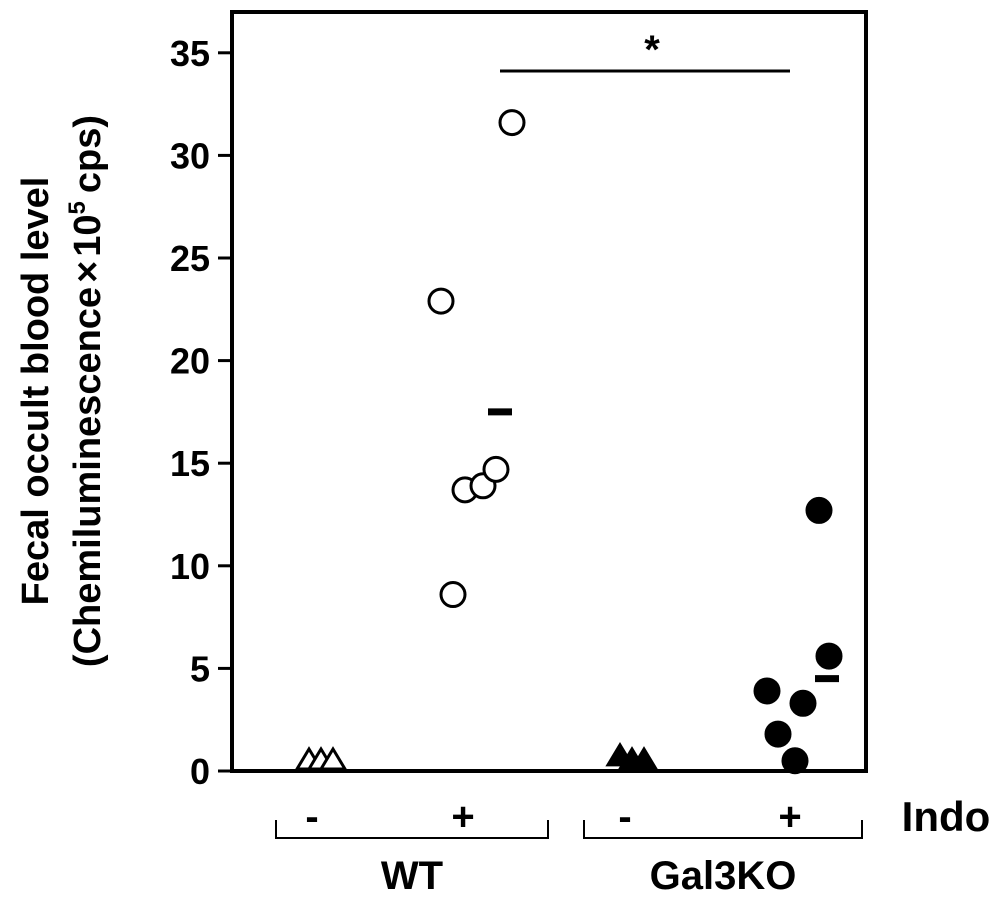 The image size is (1005, 901). Describe the element at coordinates (36, 391) in the screenshot. I see `y-axis-title-line1: Fecal occult blood level` at that location.